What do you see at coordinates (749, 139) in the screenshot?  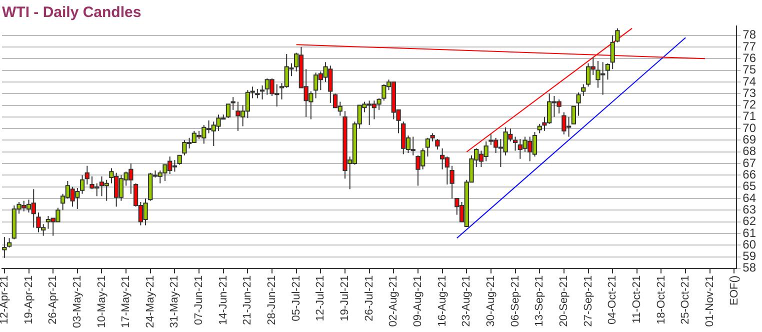 I see `y-tick-label: 69` at bounding box center [749, 139].